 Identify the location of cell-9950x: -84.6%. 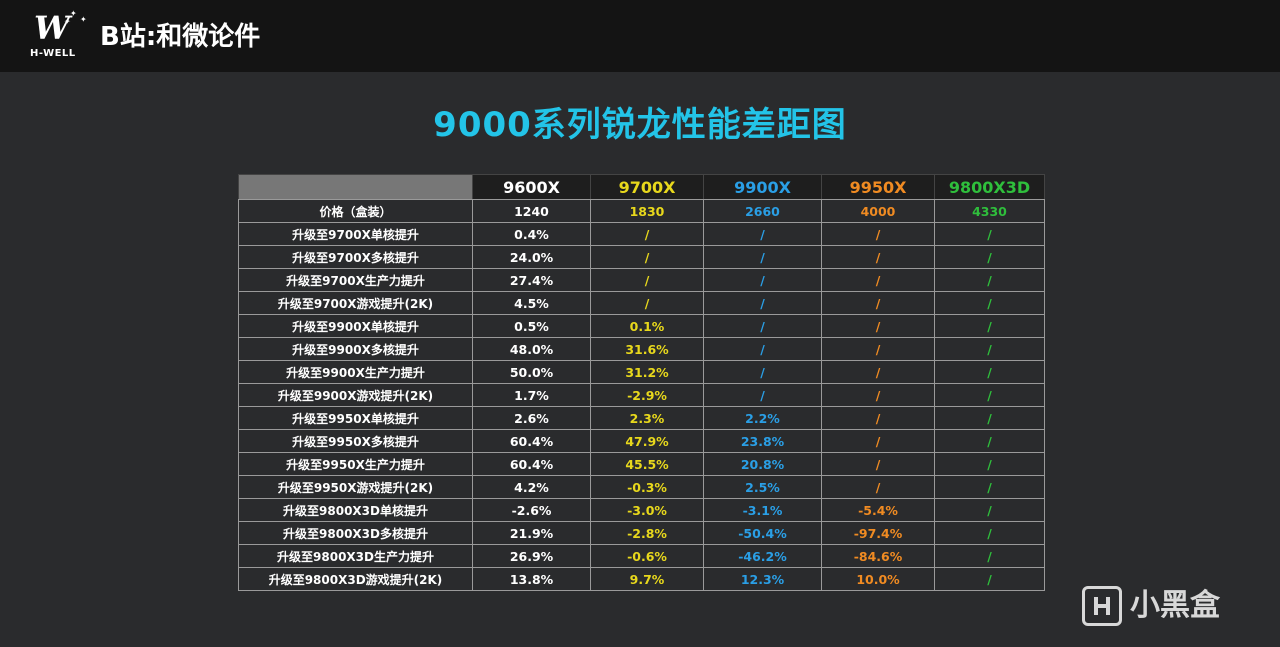
(878, 556).